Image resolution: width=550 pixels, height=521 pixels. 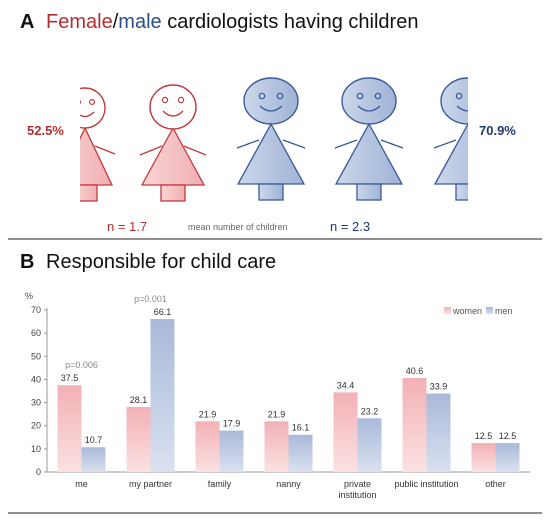 What do you see at coordinates (45, 130) in the screenshot?
I see `female-percentage: 52.5%` at bounding box center [45, 130].